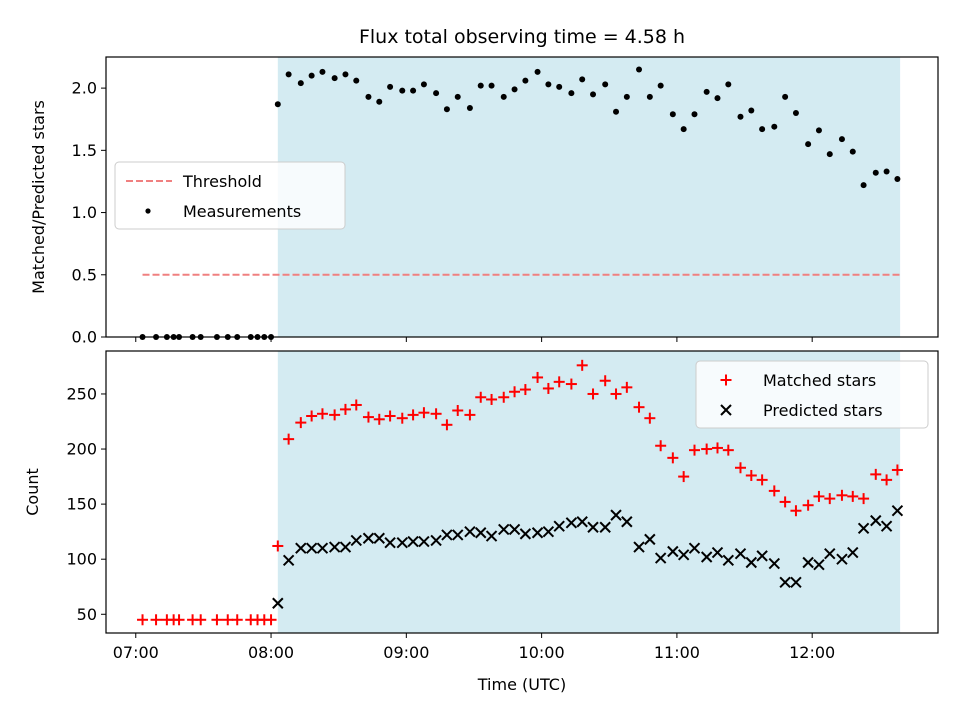 This screenshot has height=724, width=960. Describe the element at coordinates (84, 337) in the screenshot. I see `top-y-tick-label: 0.0` at that location.